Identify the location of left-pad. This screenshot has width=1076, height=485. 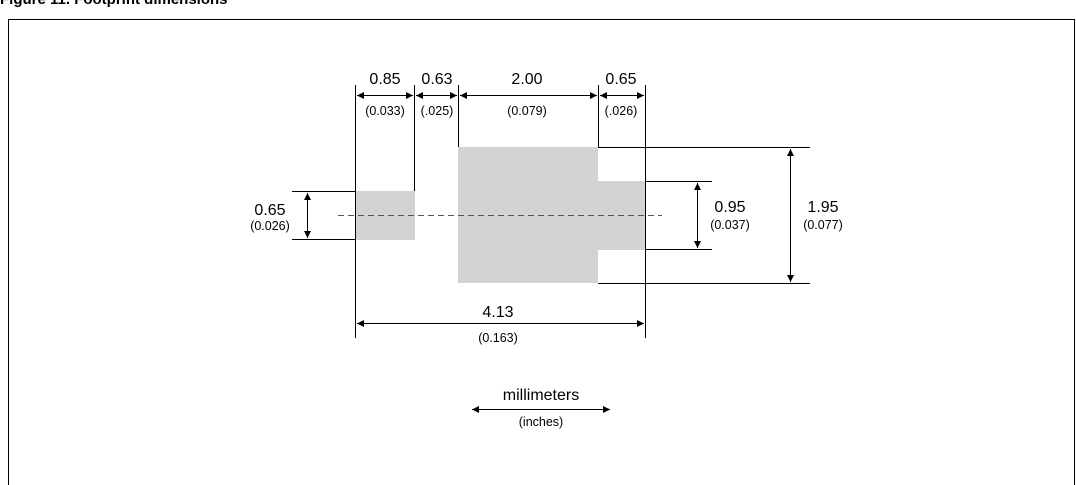
(385, 215).